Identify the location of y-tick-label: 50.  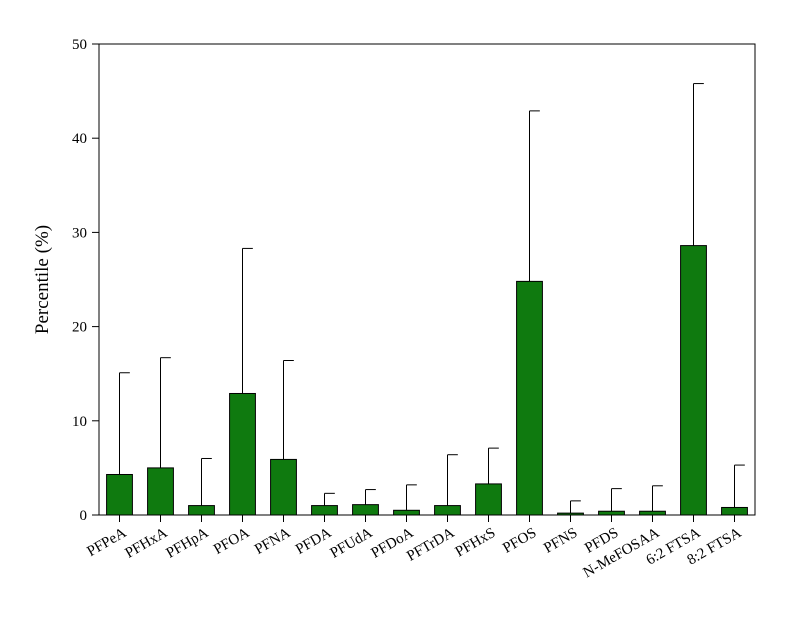
(79, 45).